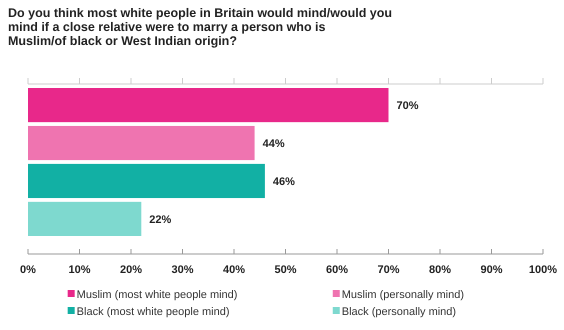 The width and height of the screenshot is (564, 330). What do you see at coordinates (543, 270) in the screenshot?
I see `x-tick-label: 100%` at bounding box center [543, 270].